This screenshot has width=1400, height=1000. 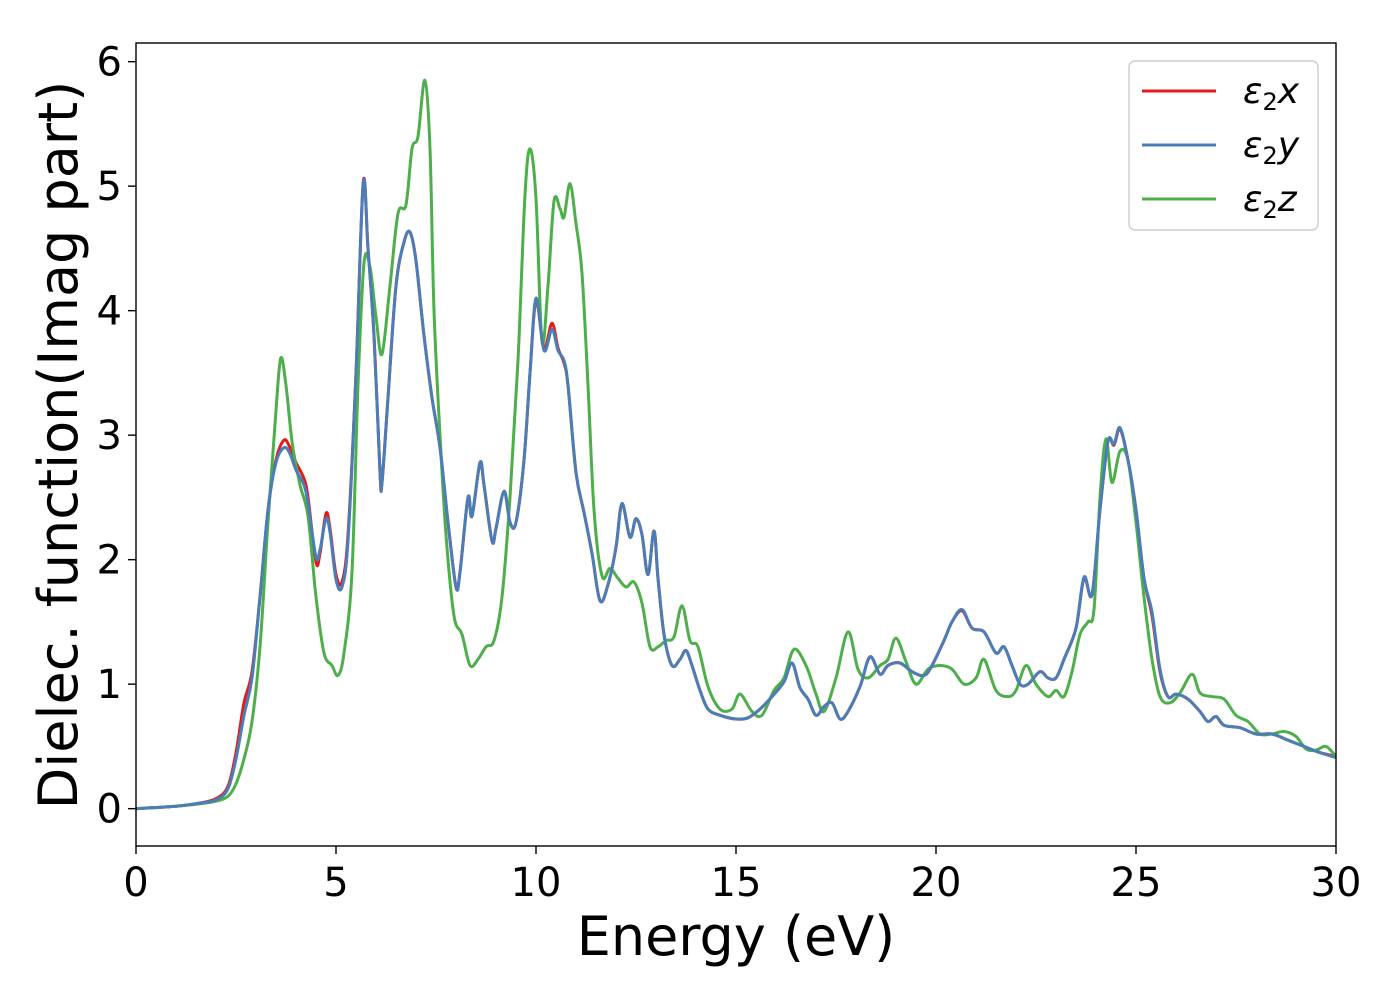 I want to click on x-axis: 0 5 10 15 20 25 30, so click(x=742, y=876).